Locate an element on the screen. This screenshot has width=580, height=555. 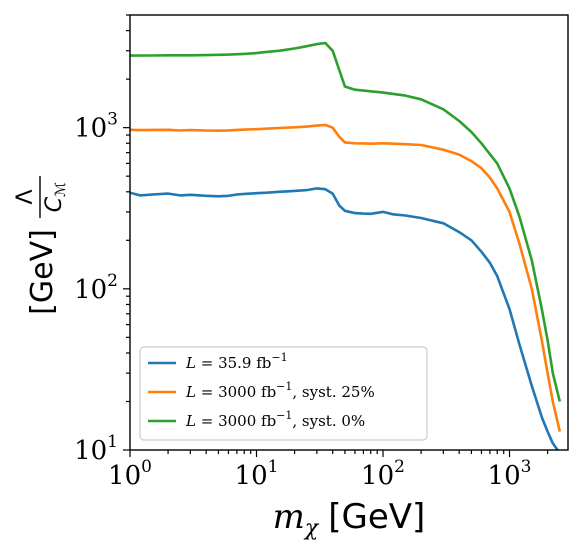
y-axis-fraction-num: Λ is located at coordinates (25, 196).